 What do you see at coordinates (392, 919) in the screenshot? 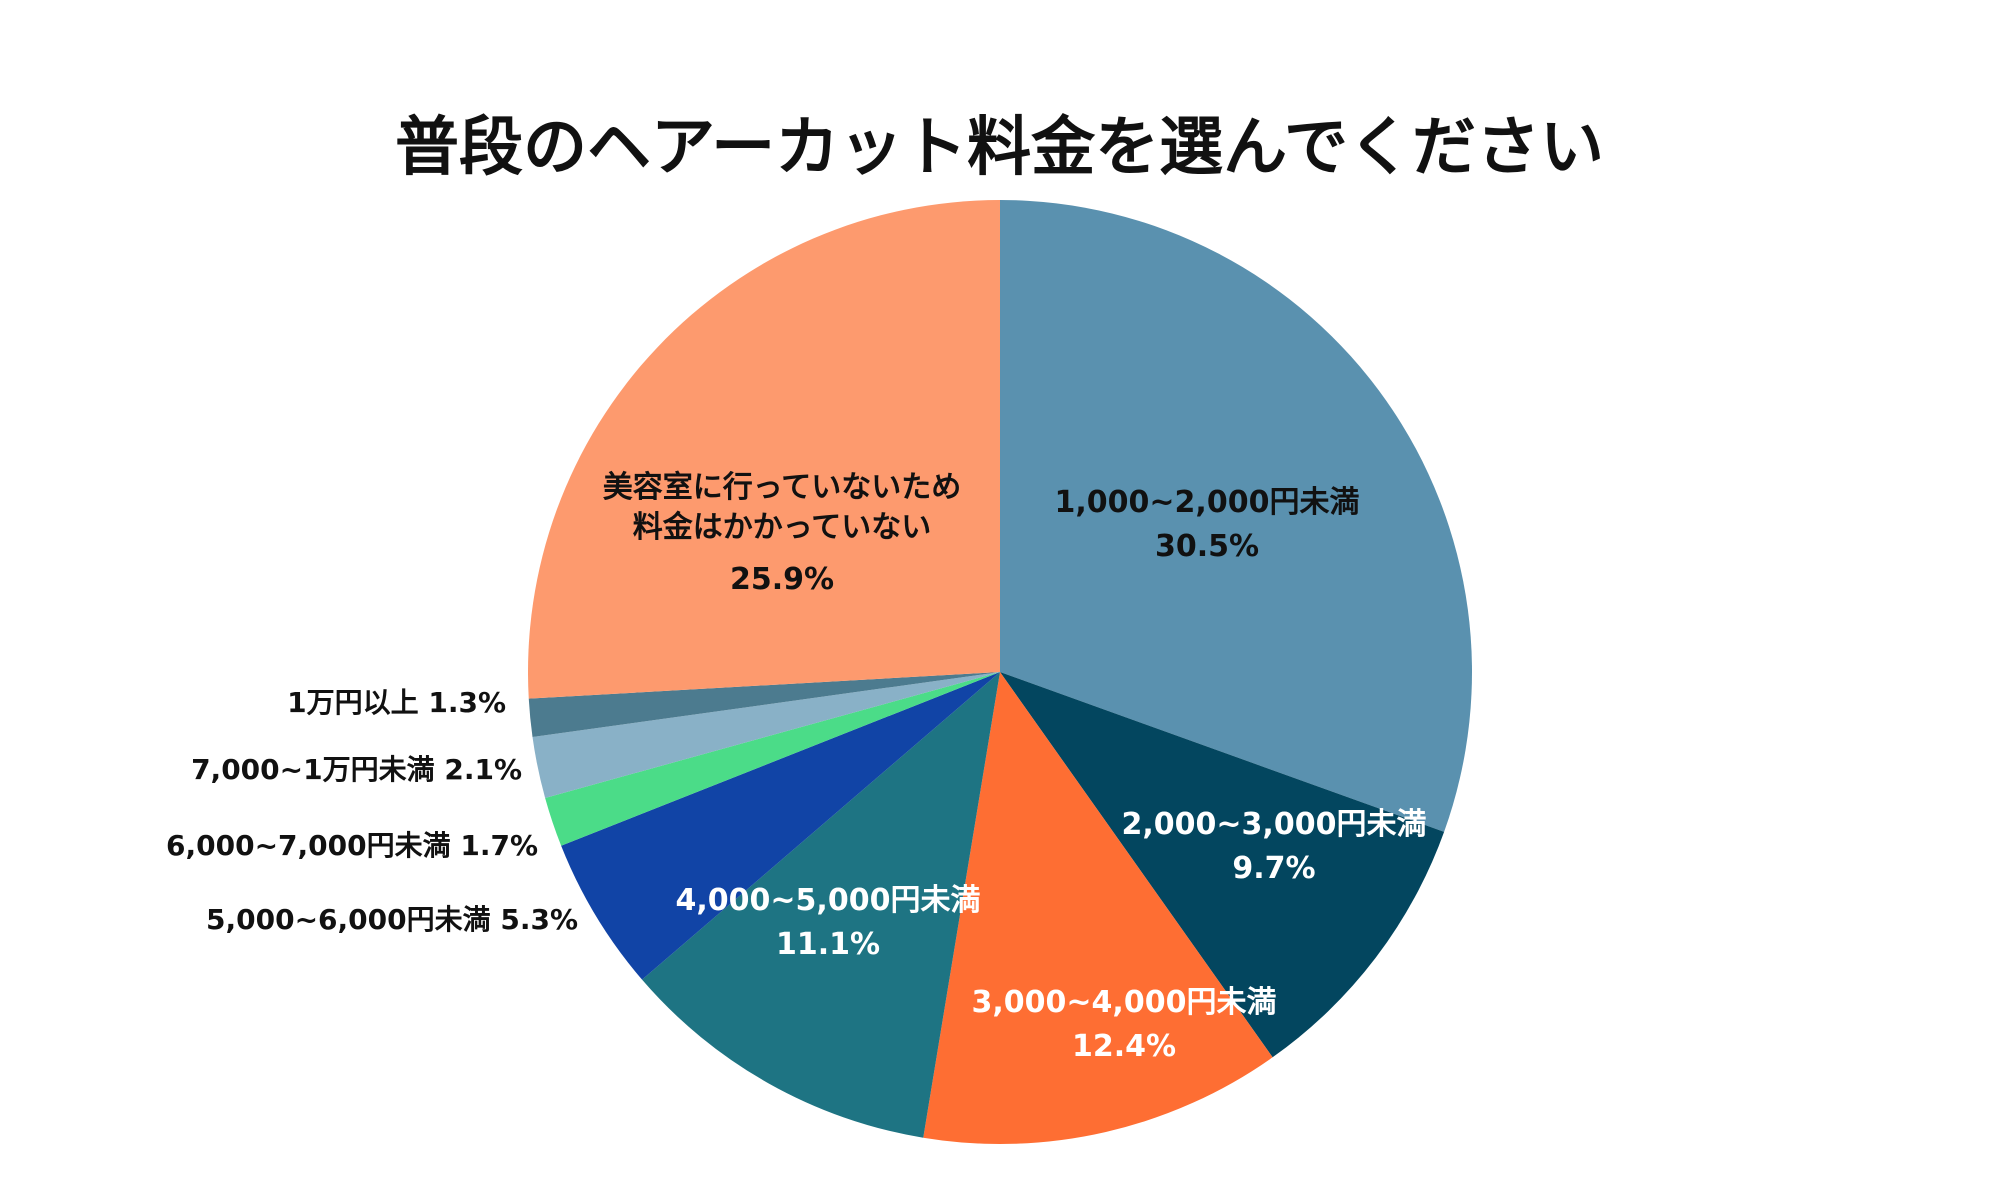
I see `slice-label-5: 5,000~6,000円未満 5.3%` at bounding box center [392, 919].